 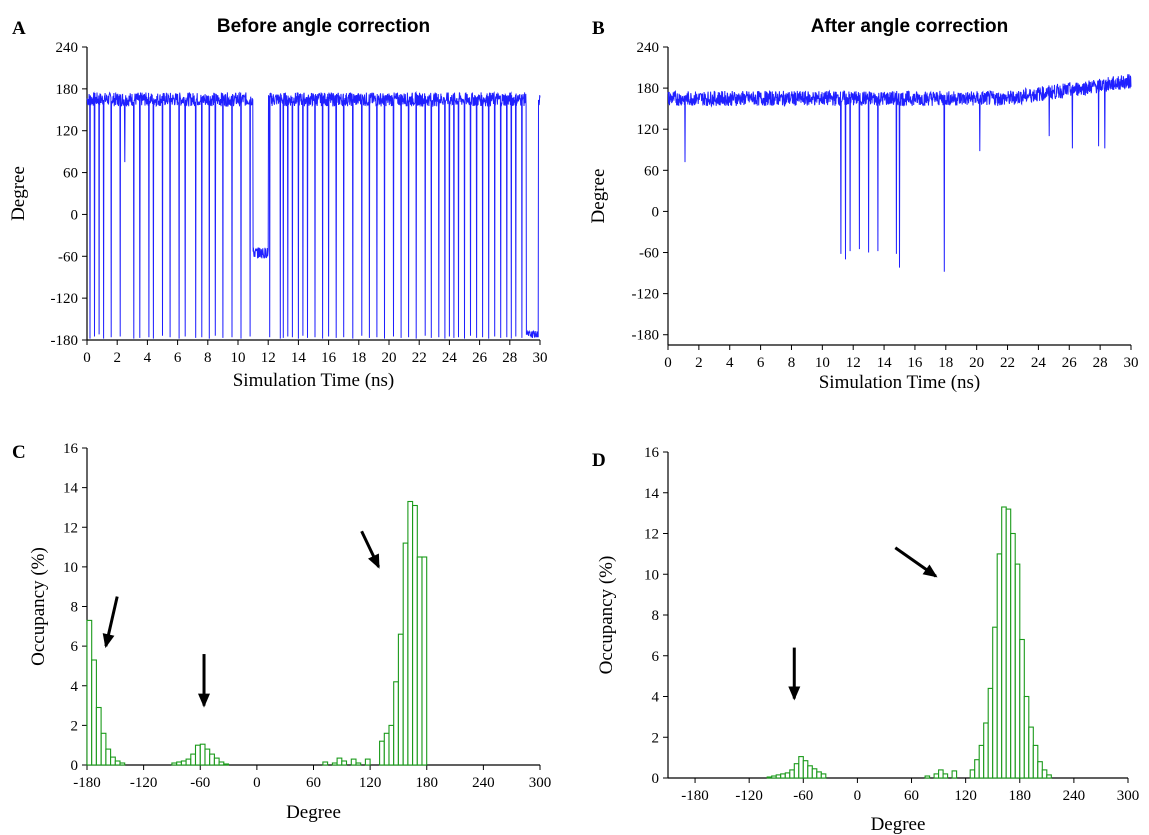 I want to click on chart-title: Before angle correction, so click(x=323, y=26).